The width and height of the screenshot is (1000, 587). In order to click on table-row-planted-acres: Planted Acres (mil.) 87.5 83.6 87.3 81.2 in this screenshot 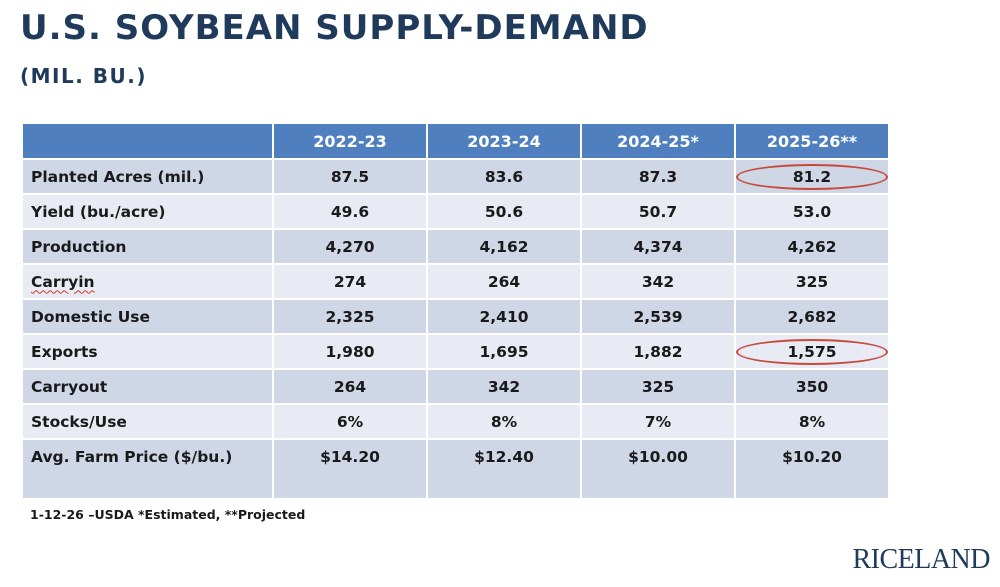, I will do `click(455, 176)`.